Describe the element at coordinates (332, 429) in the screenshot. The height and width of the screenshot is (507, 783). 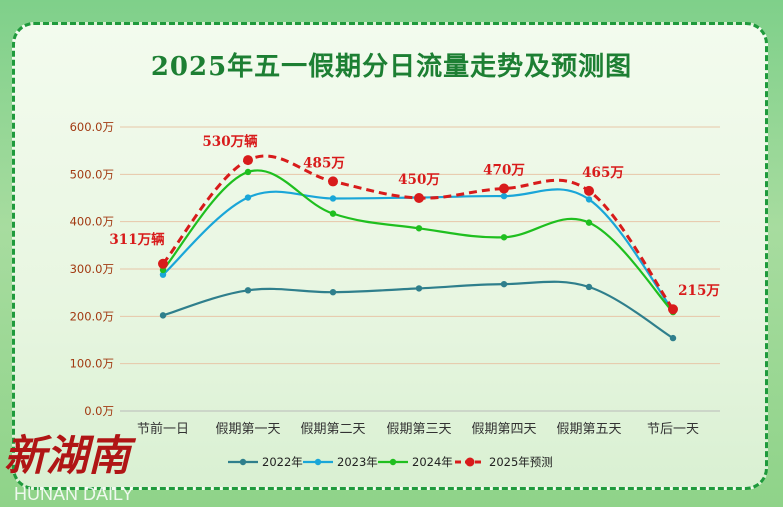
I see `x-tick-label: 假期第二天` at that location.